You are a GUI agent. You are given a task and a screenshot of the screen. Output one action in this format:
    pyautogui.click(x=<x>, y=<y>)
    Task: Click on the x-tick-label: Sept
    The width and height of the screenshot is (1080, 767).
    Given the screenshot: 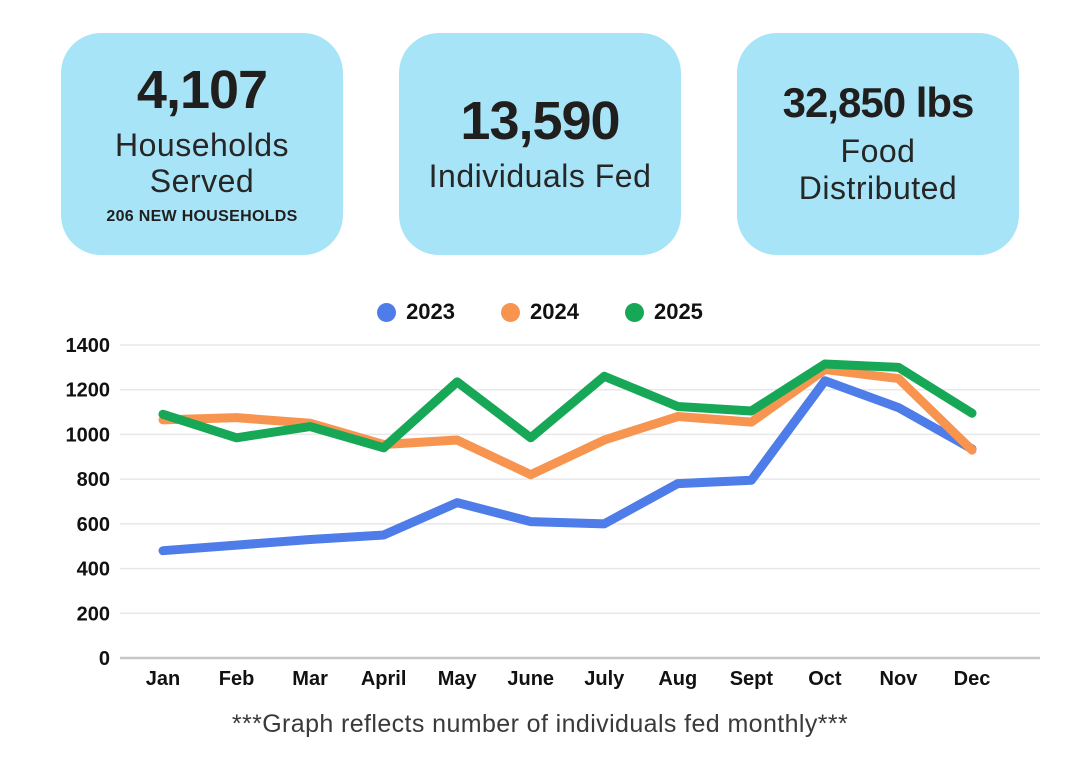 What is the action you would take?
    pyautogui.click(x=752, y=679)
    